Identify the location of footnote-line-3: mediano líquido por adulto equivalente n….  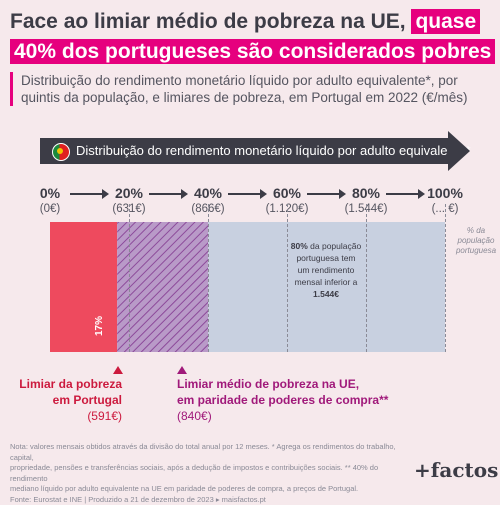
(209, 489).